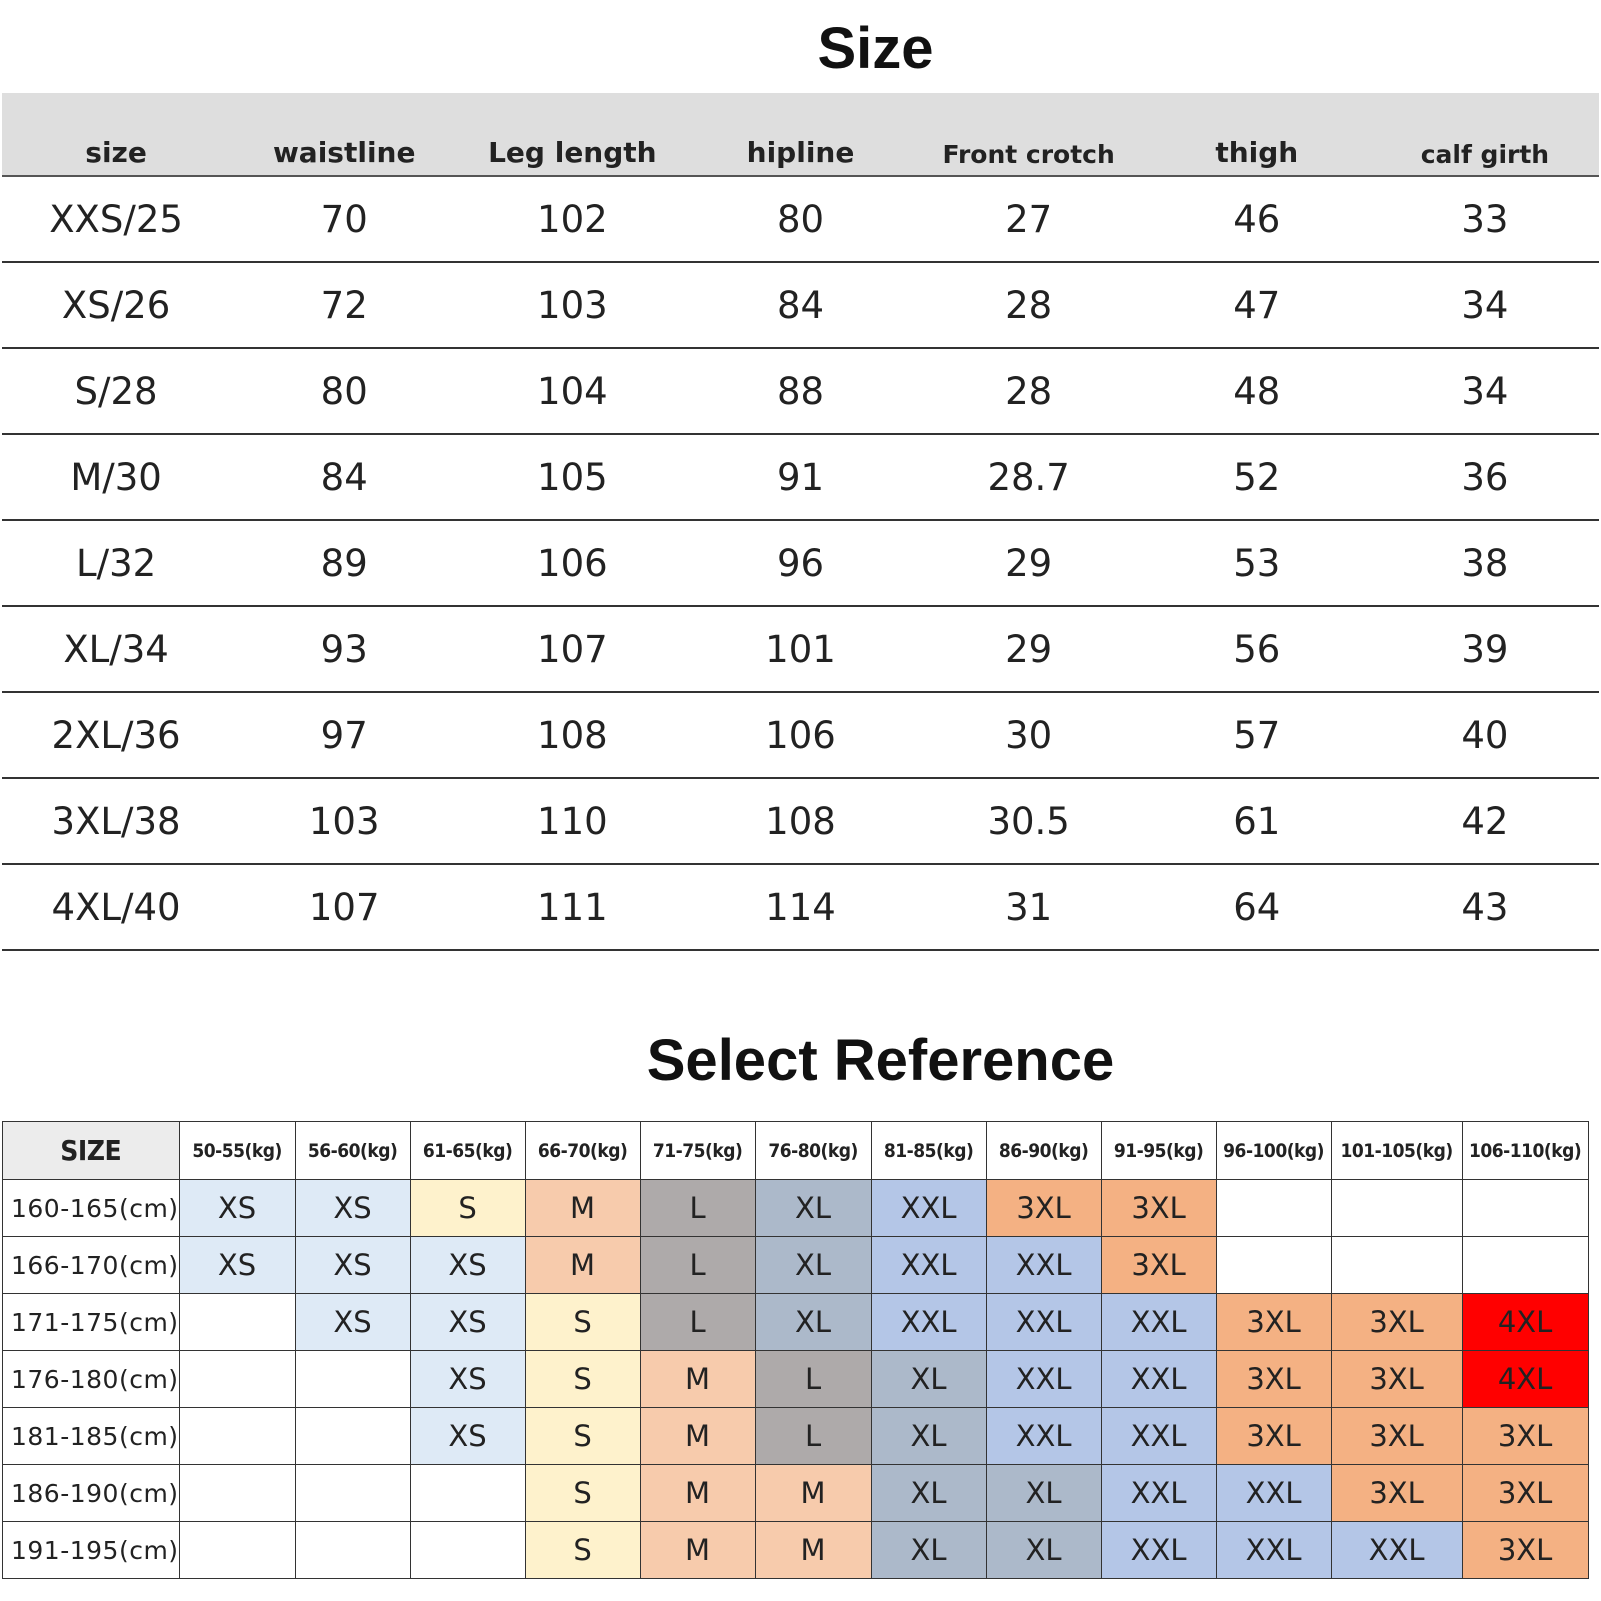 Image resolution: width=1601 pixels, height=1601 pixels. I want to click on size-header-cell: calf girth, so click(1485, 154).